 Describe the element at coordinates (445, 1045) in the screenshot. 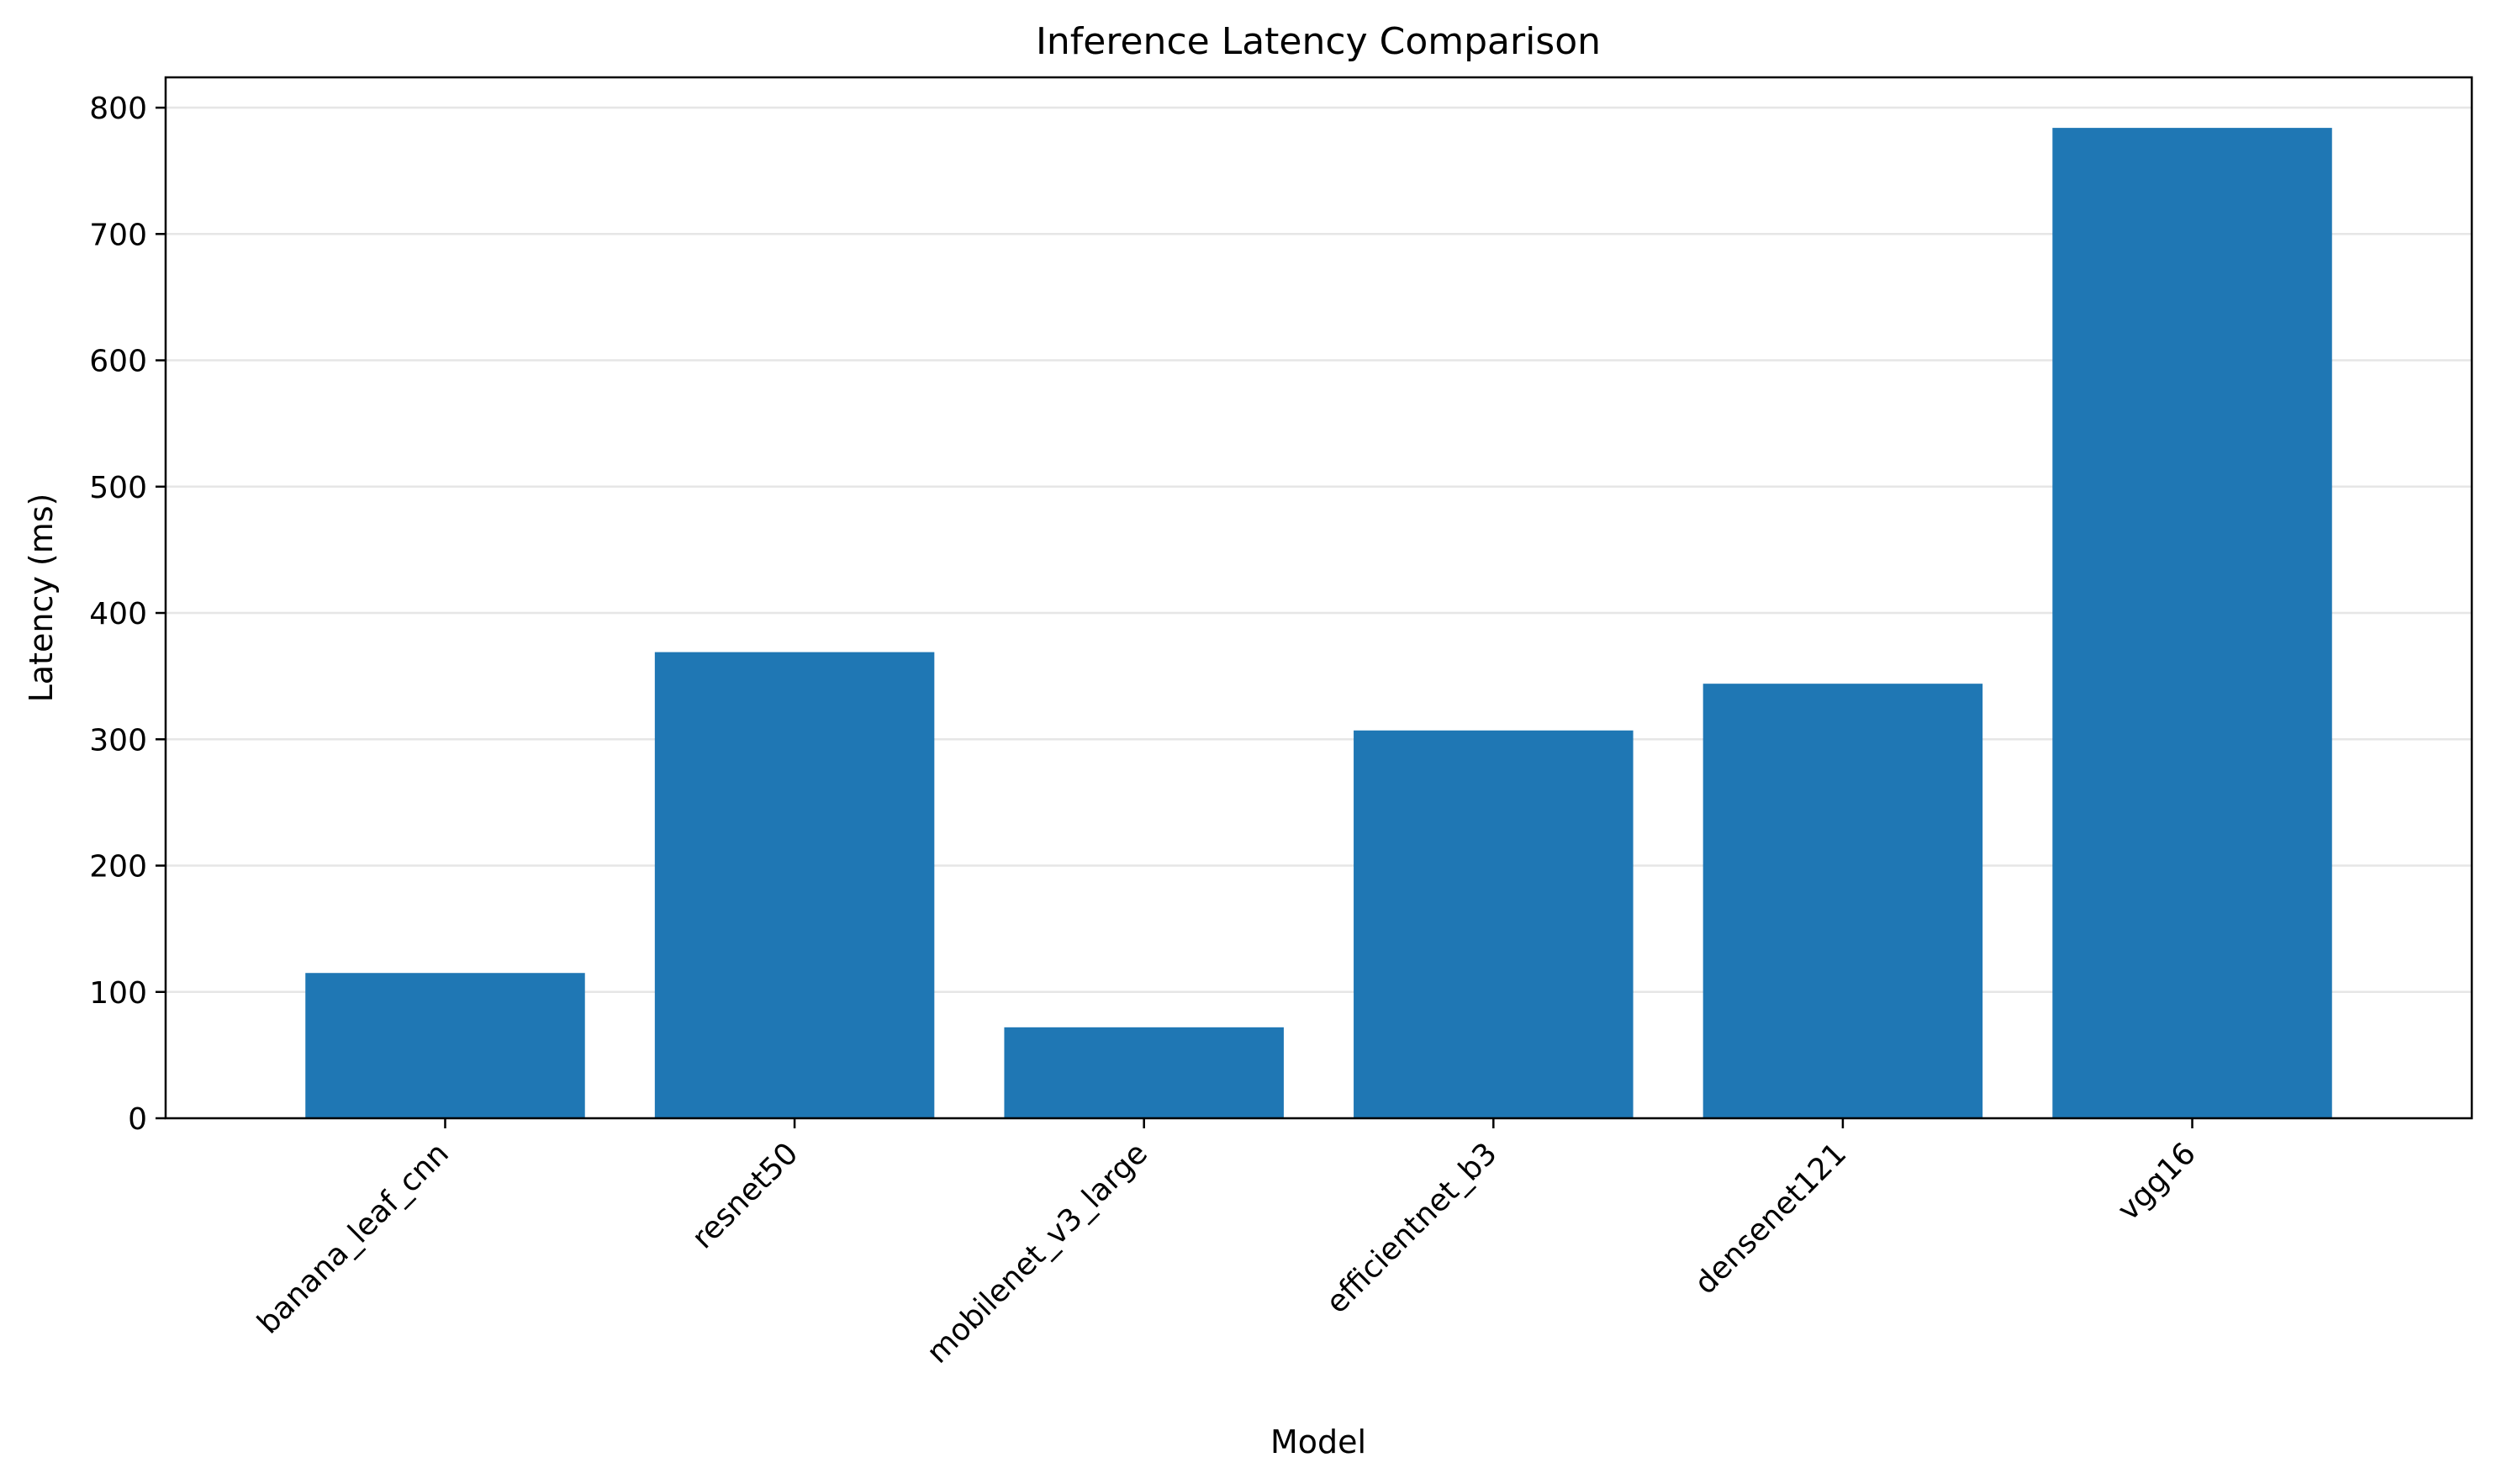

I see `bar-banana_leaf_cnn` at that location.